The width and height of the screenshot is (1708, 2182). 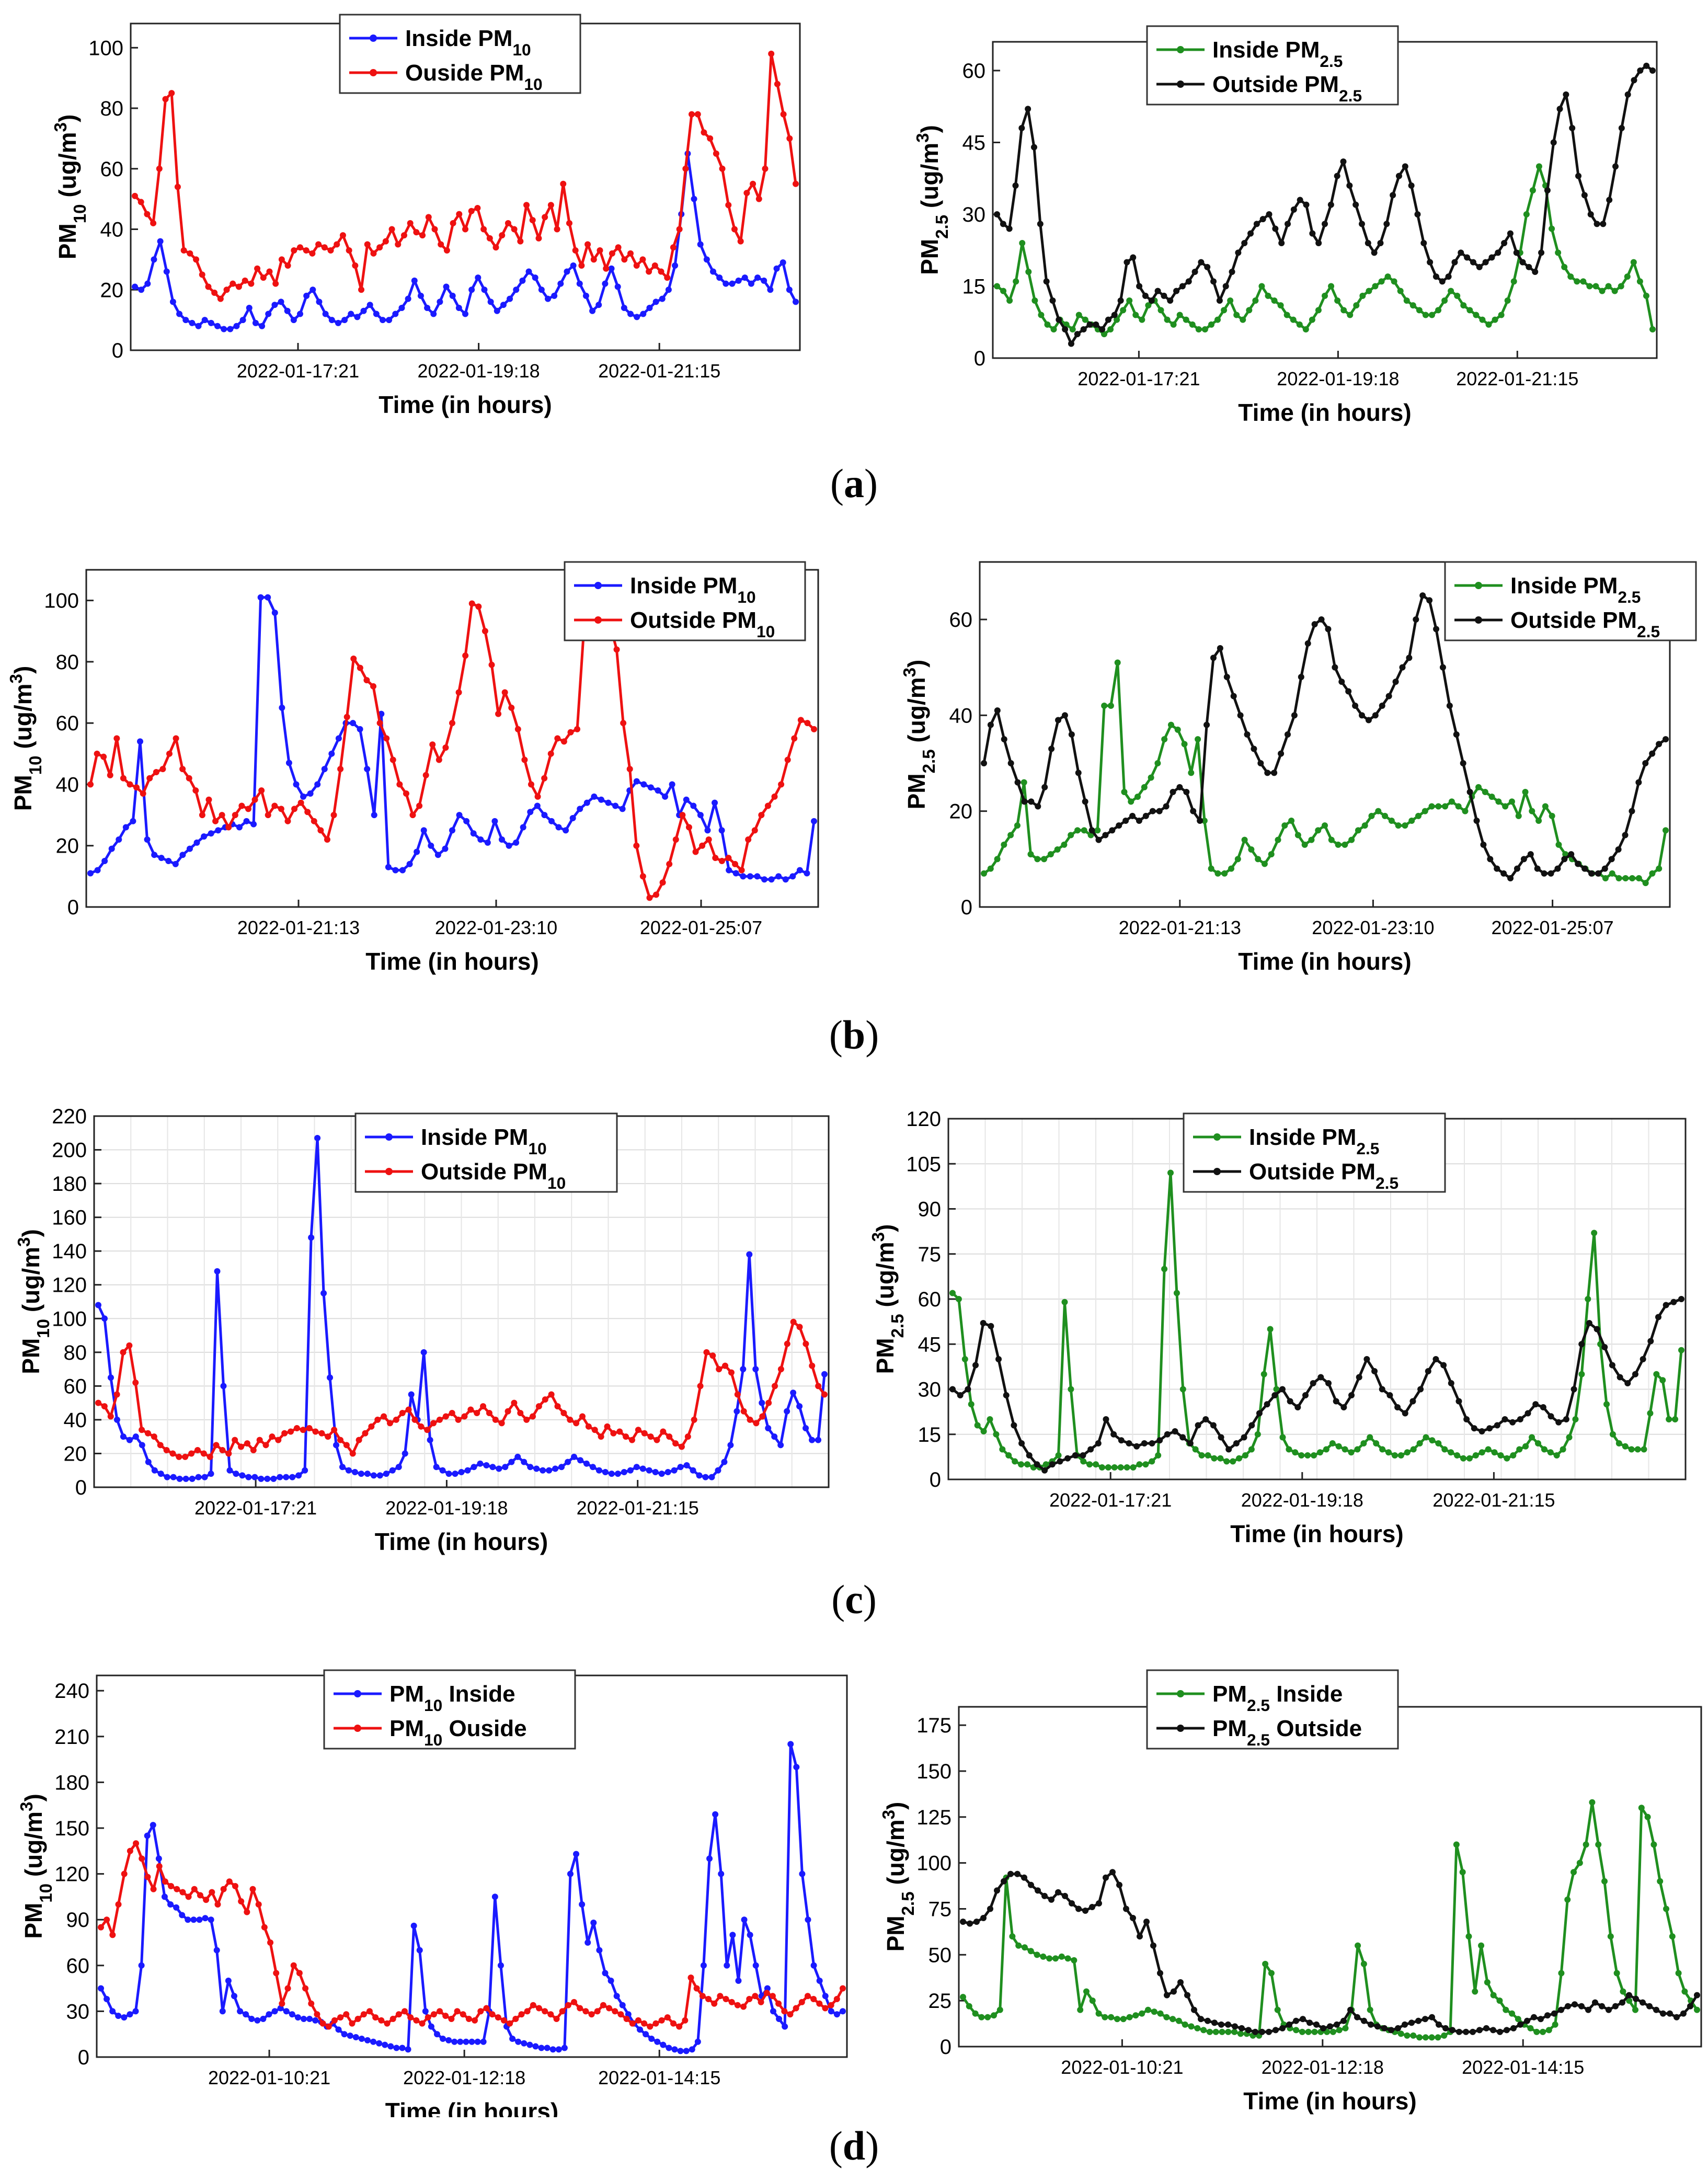 I want to click on a-pm25-legend-label: Outside PM2.5, so click(x=1287, y=88).